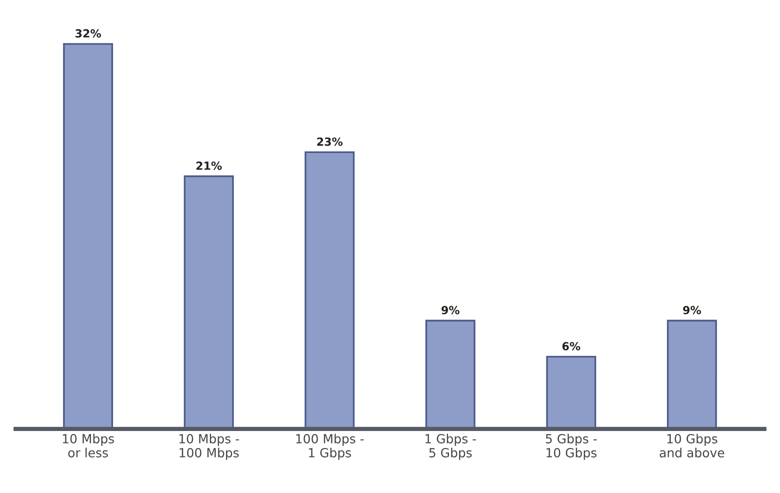  I want to click on data-label: 32%, so click(89, 33).